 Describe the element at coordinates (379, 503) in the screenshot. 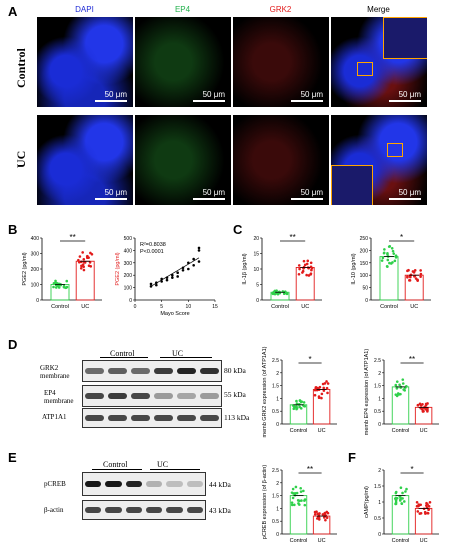

I see `y-tick-label: 1` at that location.